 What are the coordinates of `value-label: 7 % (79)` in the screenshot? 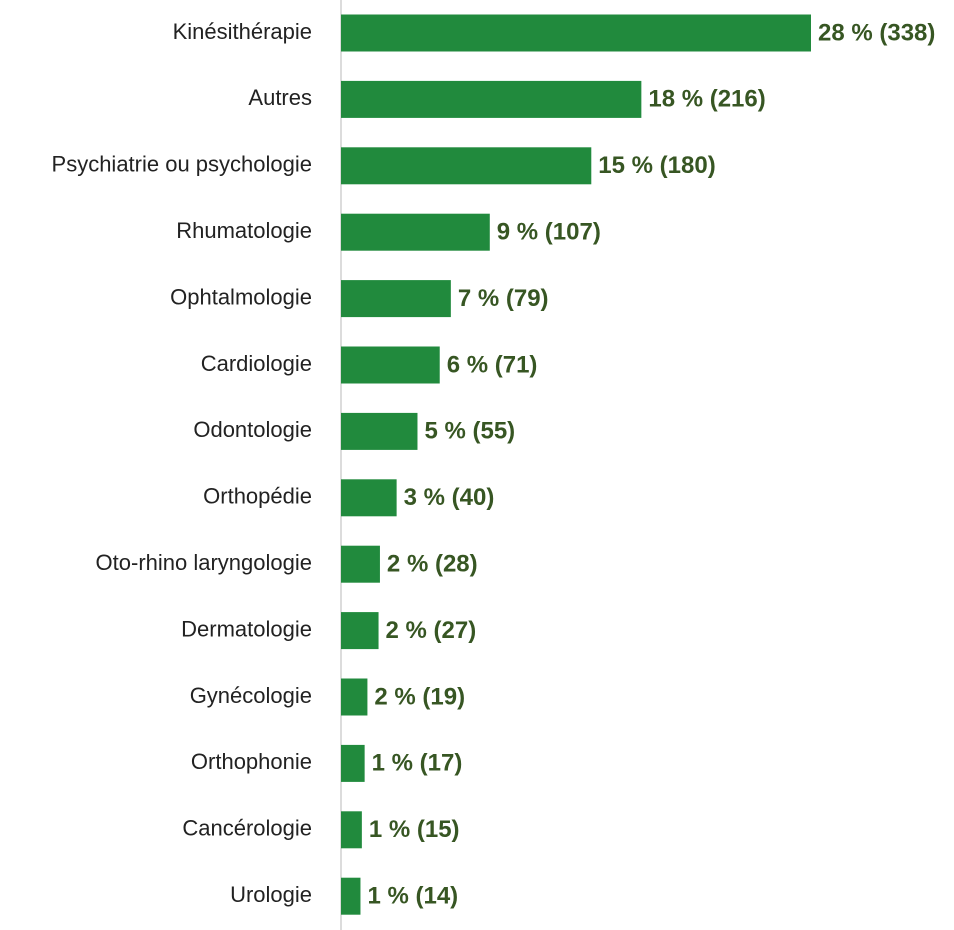 It's located at (503, 298).